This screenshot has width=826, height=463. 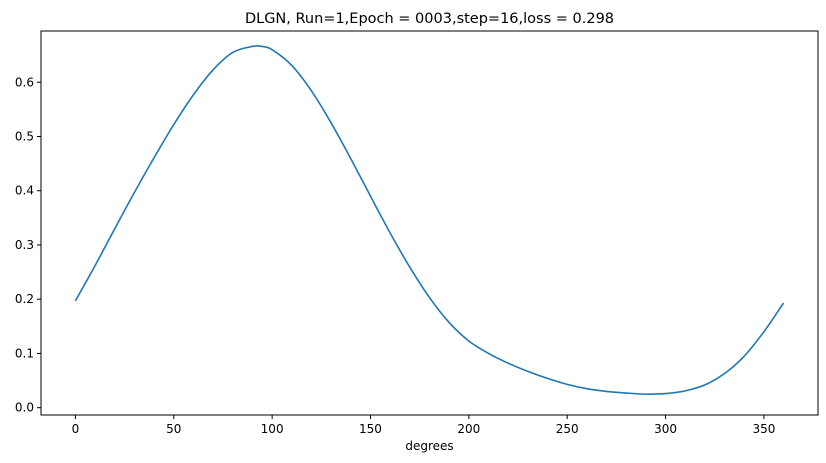 I want to click on y-tick-label-3: 0.3, so click(x=24, y=245).